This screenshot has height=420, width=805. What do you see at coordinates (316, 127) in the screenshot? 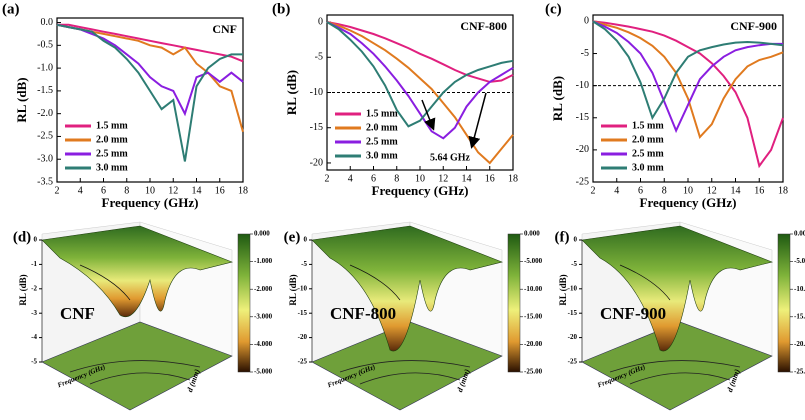
I see `y-tick-label: -15` at bounding box center [316, 127].